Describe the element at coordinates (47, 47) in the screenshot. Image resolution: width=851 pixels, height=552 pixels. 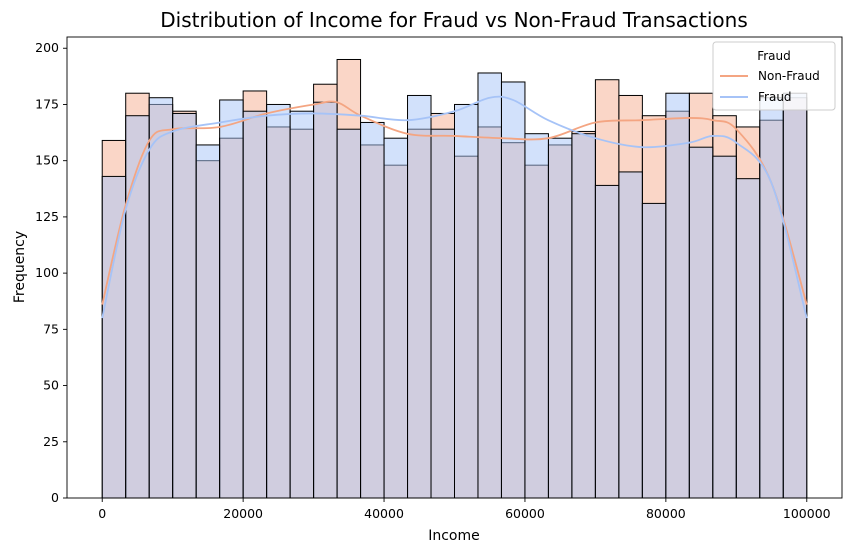
I see `y-tick-label: 200` at that location.